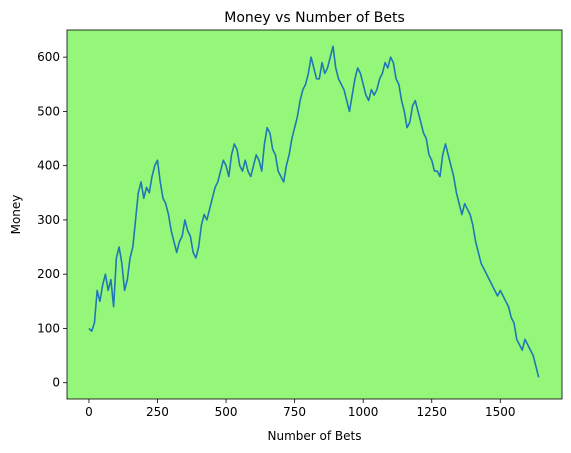 The width and height of the screenshot is (571, 453). What do you see at coordinates (89, 412) in the screenshot?
I see `x-tick-label: 0` at bounding box center [89, 412].